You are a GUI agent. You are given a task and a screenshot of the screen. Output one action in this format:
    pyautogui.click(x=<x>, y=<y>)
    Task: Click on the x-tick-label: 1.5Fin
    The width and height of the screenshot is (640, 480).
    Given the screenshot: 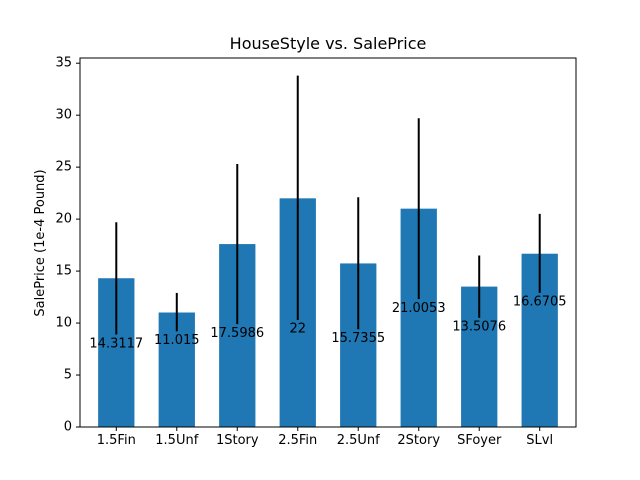 What is the action you would take?
    pyautogui.click(x=116, y=440)
    